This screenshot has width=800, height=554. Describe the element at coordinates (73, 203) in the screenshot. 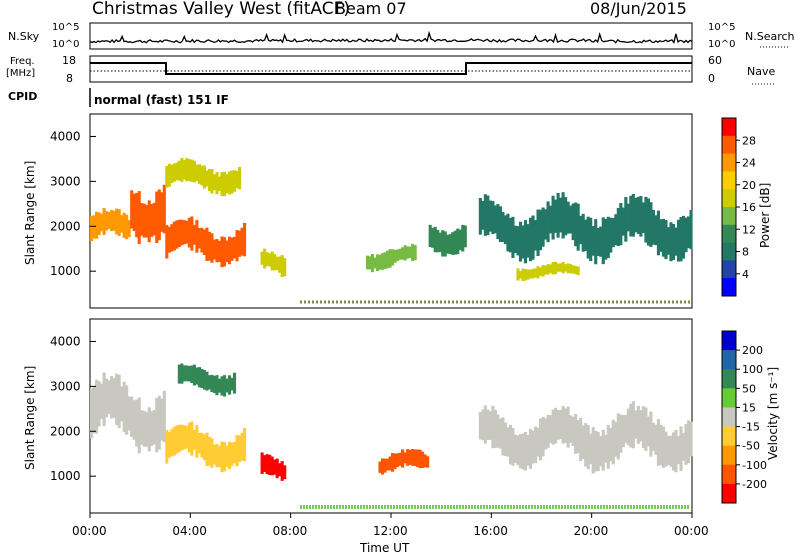

I see `power-y-ticks: 4000 3000 2000 1000` at that location.